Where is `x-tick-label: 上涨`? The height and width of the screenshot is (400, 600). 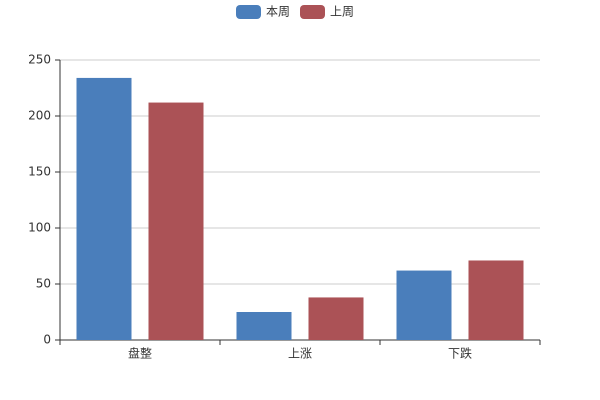
x-tick-label: 上涨 is located at coordinates (300, 353).